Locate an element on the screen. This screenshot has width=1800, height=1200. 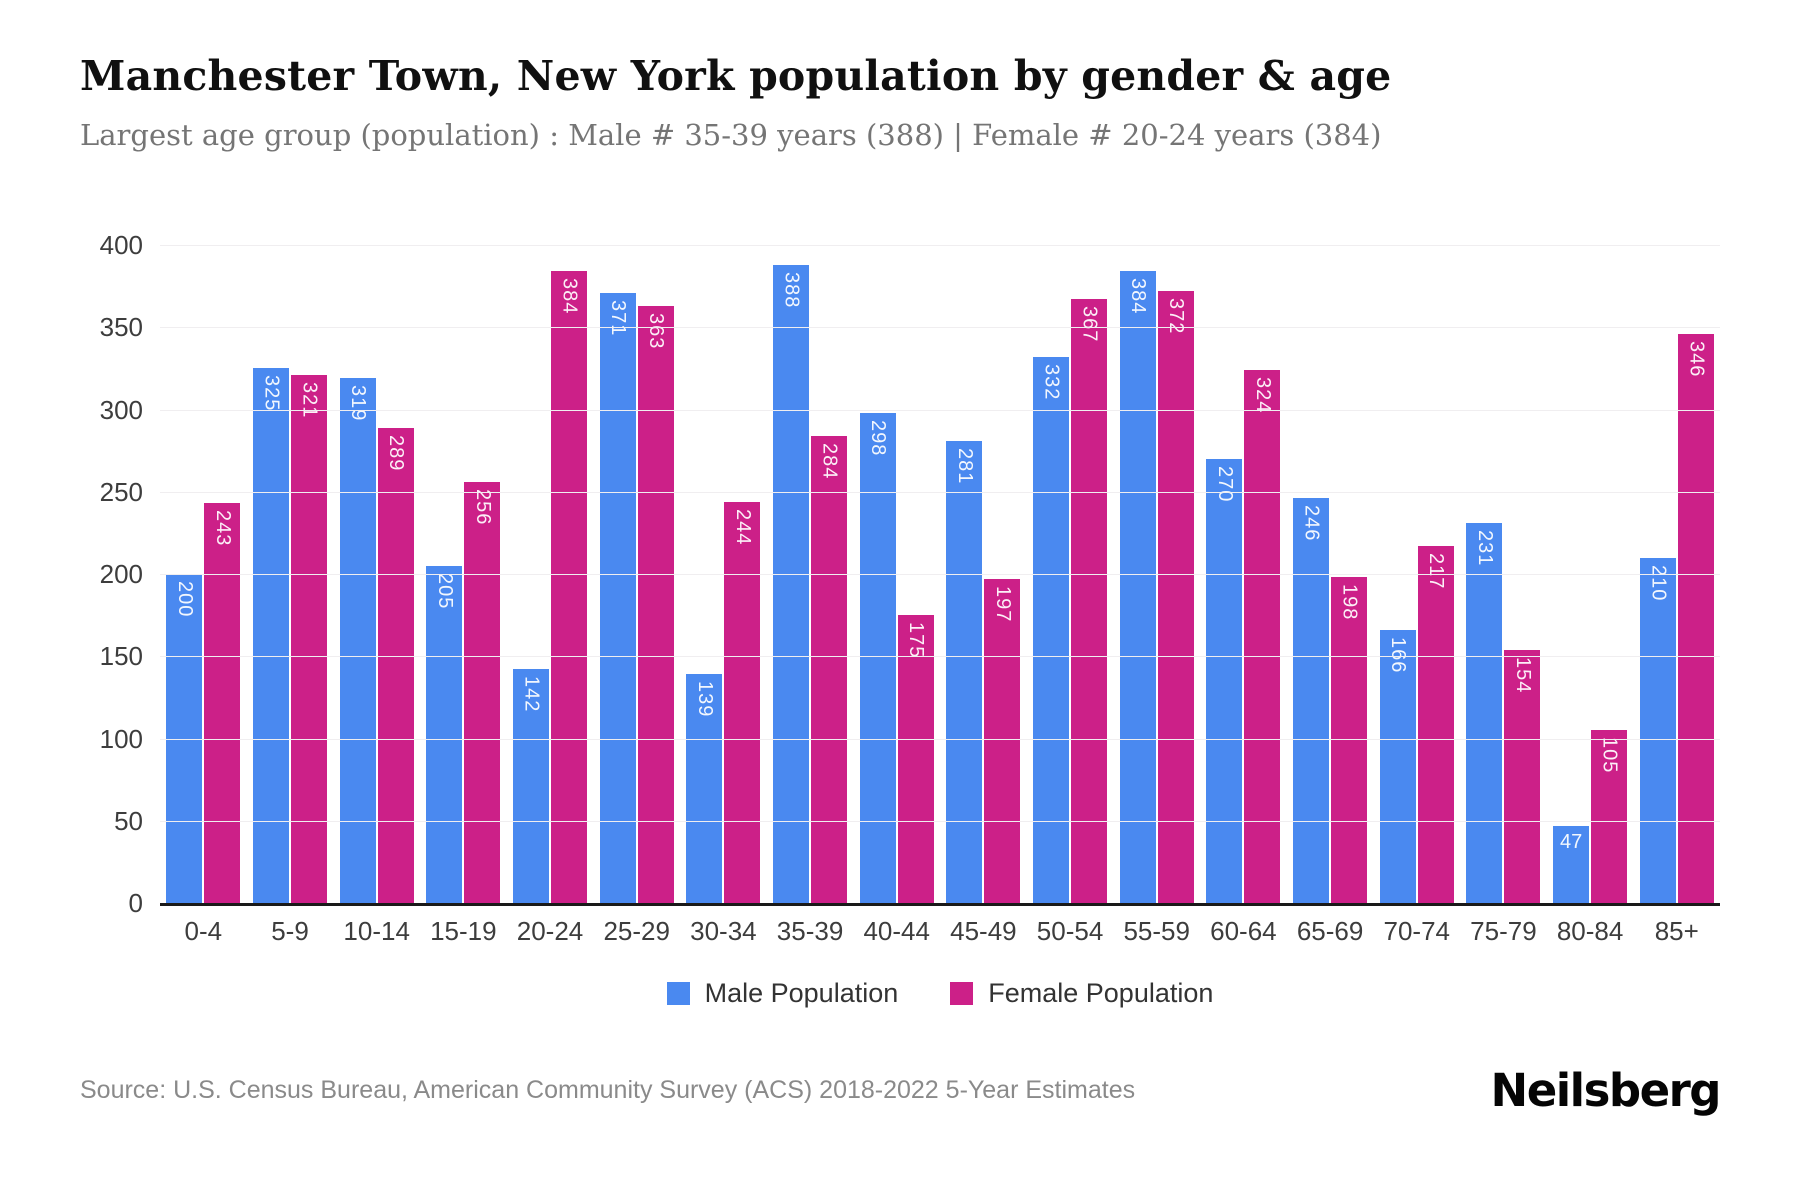
bar-group-55-59: 384 372 is located at coordinates (1156, 587).